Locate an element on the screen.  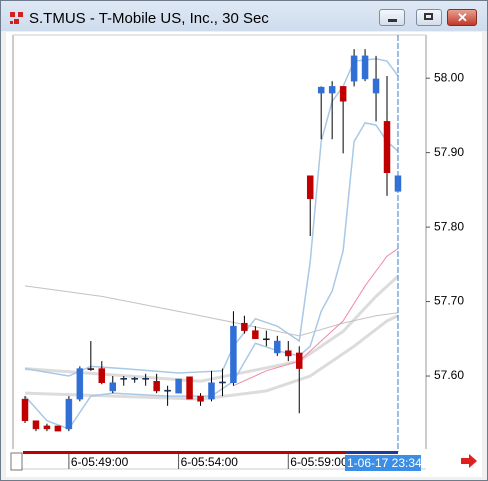
x-tick-label: 6-05:59:00 is located at coordinates (319, 462).